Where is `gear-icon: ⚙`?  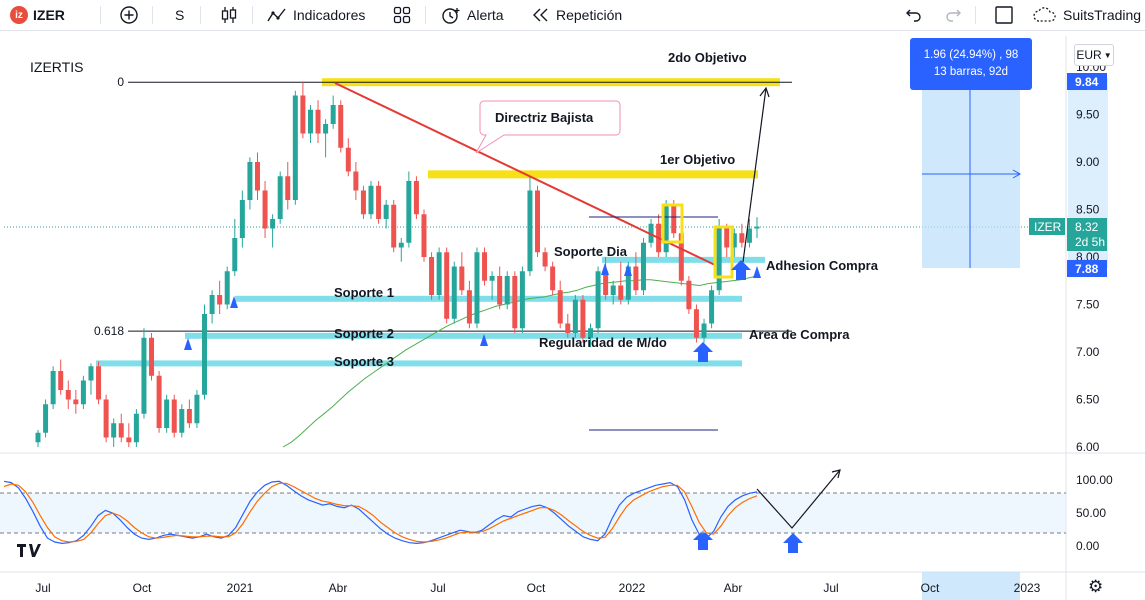 gear-icon: ⚙ is located at coordinates (1096, 587).